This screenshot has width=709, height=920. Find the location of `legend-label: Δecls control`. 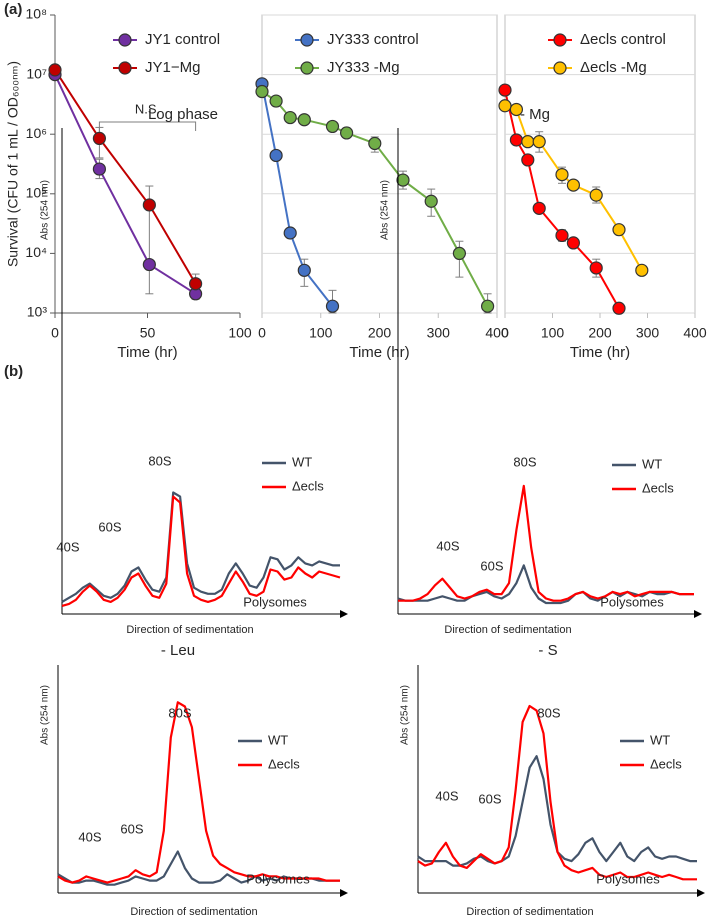

legend-label: Δecls control is located at coordinates (623, 39).